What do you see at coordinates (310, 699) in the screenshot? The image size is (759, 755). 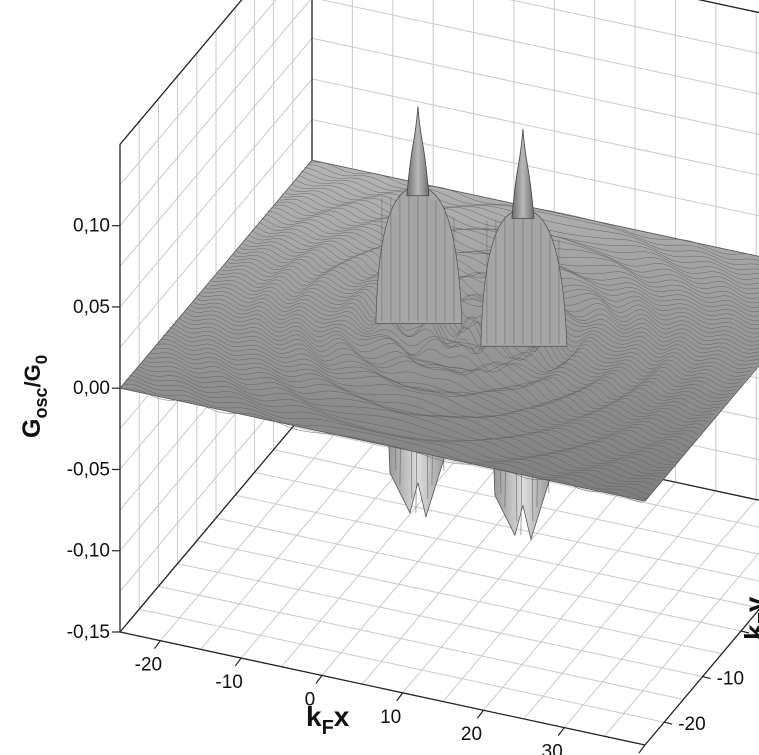 I see `x-tick-label: 0` at bounding box center [310, 699].